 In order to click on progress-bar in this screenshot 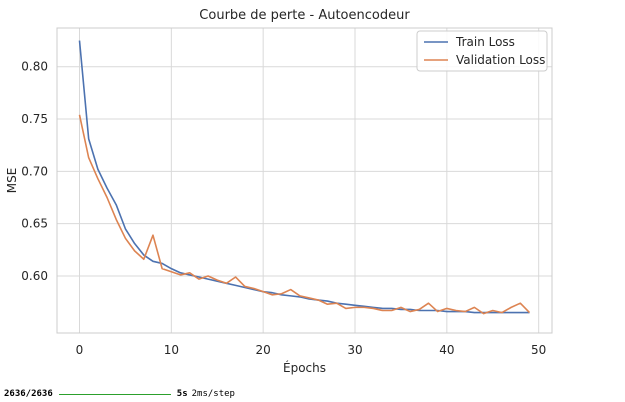, I will do `click(114, 394)`.